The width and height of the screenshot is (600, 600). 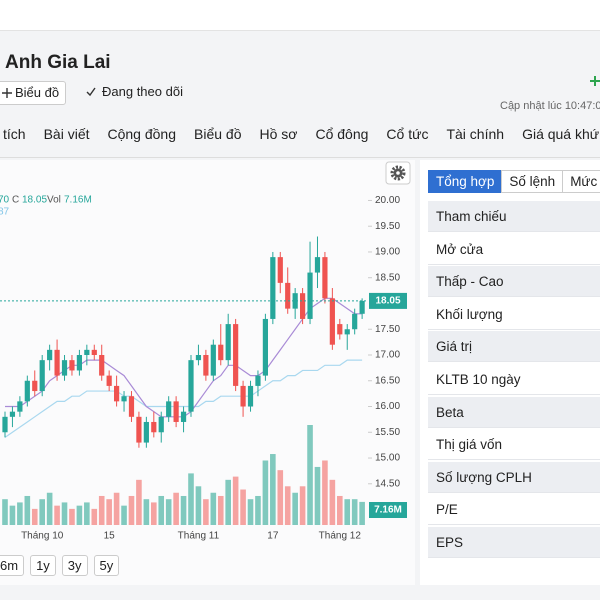 What do you see at coordinates (387, 301) in the screenshot?
I see `last-price-label: 18.05` at bounding box center [387, 301].